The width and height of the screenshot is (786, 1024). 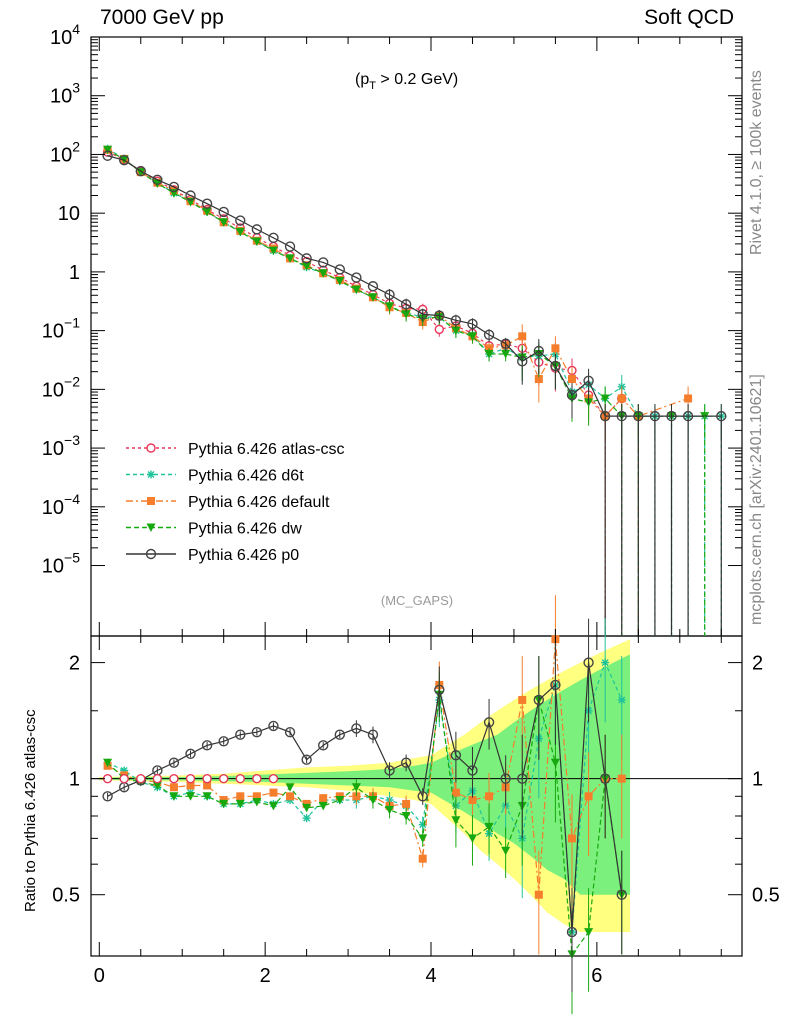 I want to click on legend-item: Pythia 6.426 p0, so click(x=212, y=555).